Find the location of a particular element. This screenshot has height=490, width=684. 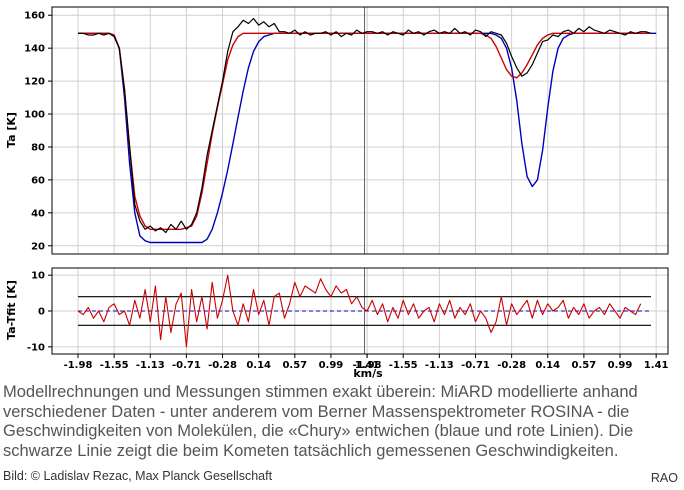

top-panel-y-tick-label: 120 is located at coordinates (34, 82).